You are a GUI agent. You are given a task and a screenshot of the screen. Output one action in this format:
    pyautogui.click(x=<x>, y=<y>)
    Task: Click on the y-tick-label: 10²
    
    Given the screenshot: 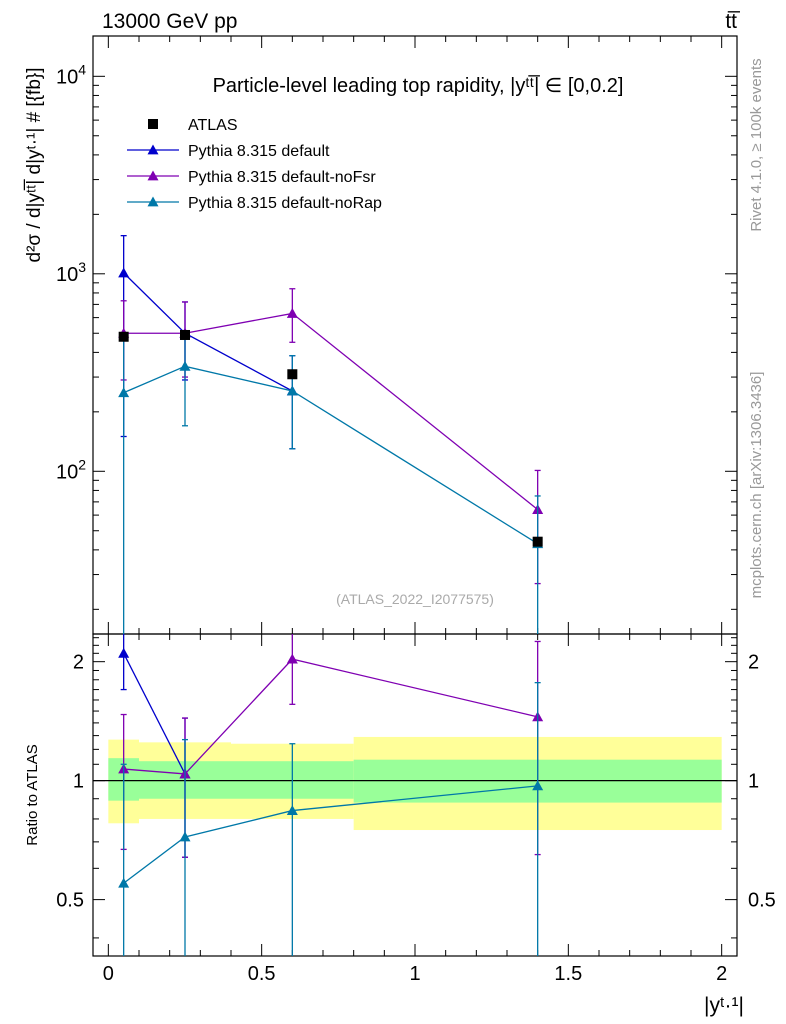 What is the action you would take?
    pyautogui.click(x=71, y=469)
    